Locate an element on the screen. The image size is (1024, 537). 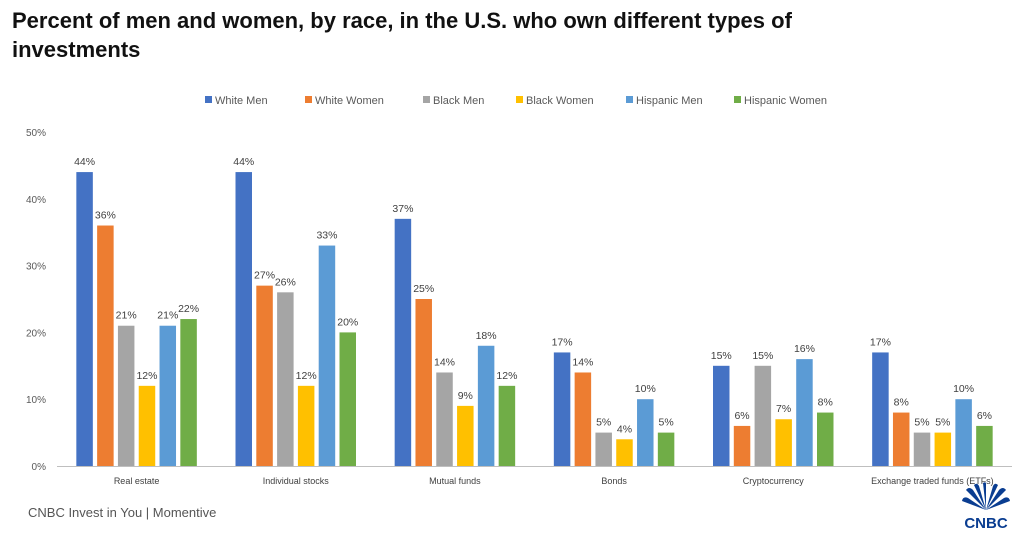
data-label: 18% is located at coordinates (486, 336).